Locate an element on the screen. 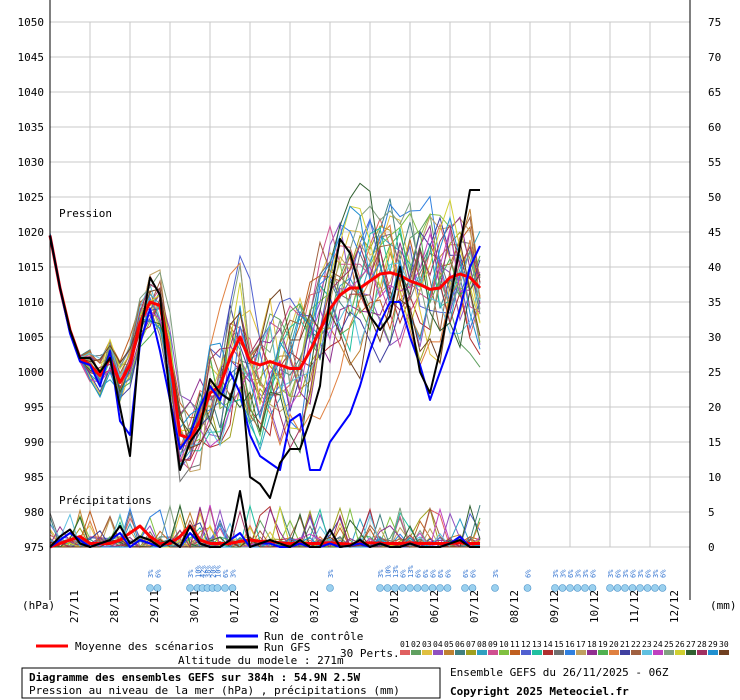 This screenshot has width=740, height=700. y-right-tick-label: 35 is located at coordinates (714, 302).